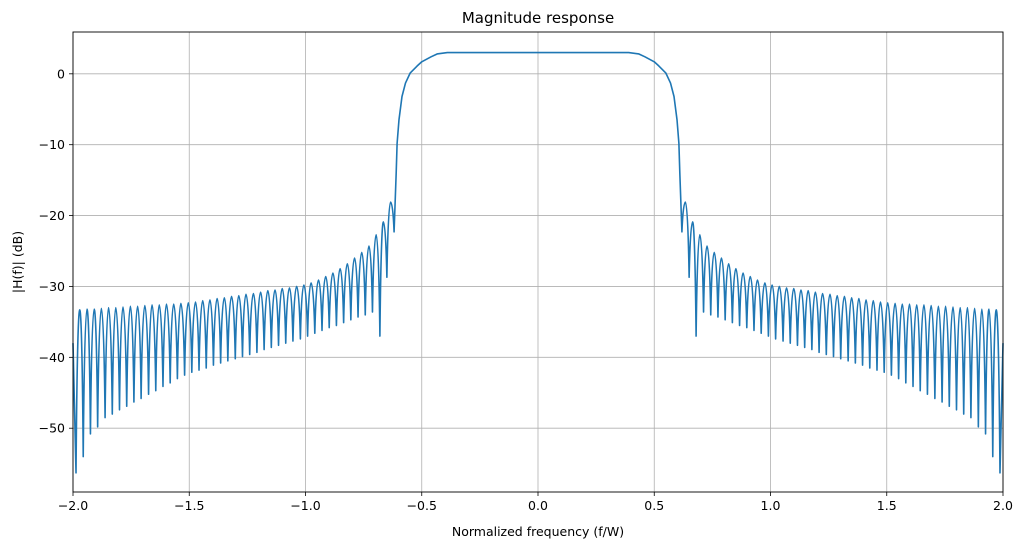  Describe the element at coordinates (52, 144) in the screenshot. I see `y-tick-label: −10` at that location.